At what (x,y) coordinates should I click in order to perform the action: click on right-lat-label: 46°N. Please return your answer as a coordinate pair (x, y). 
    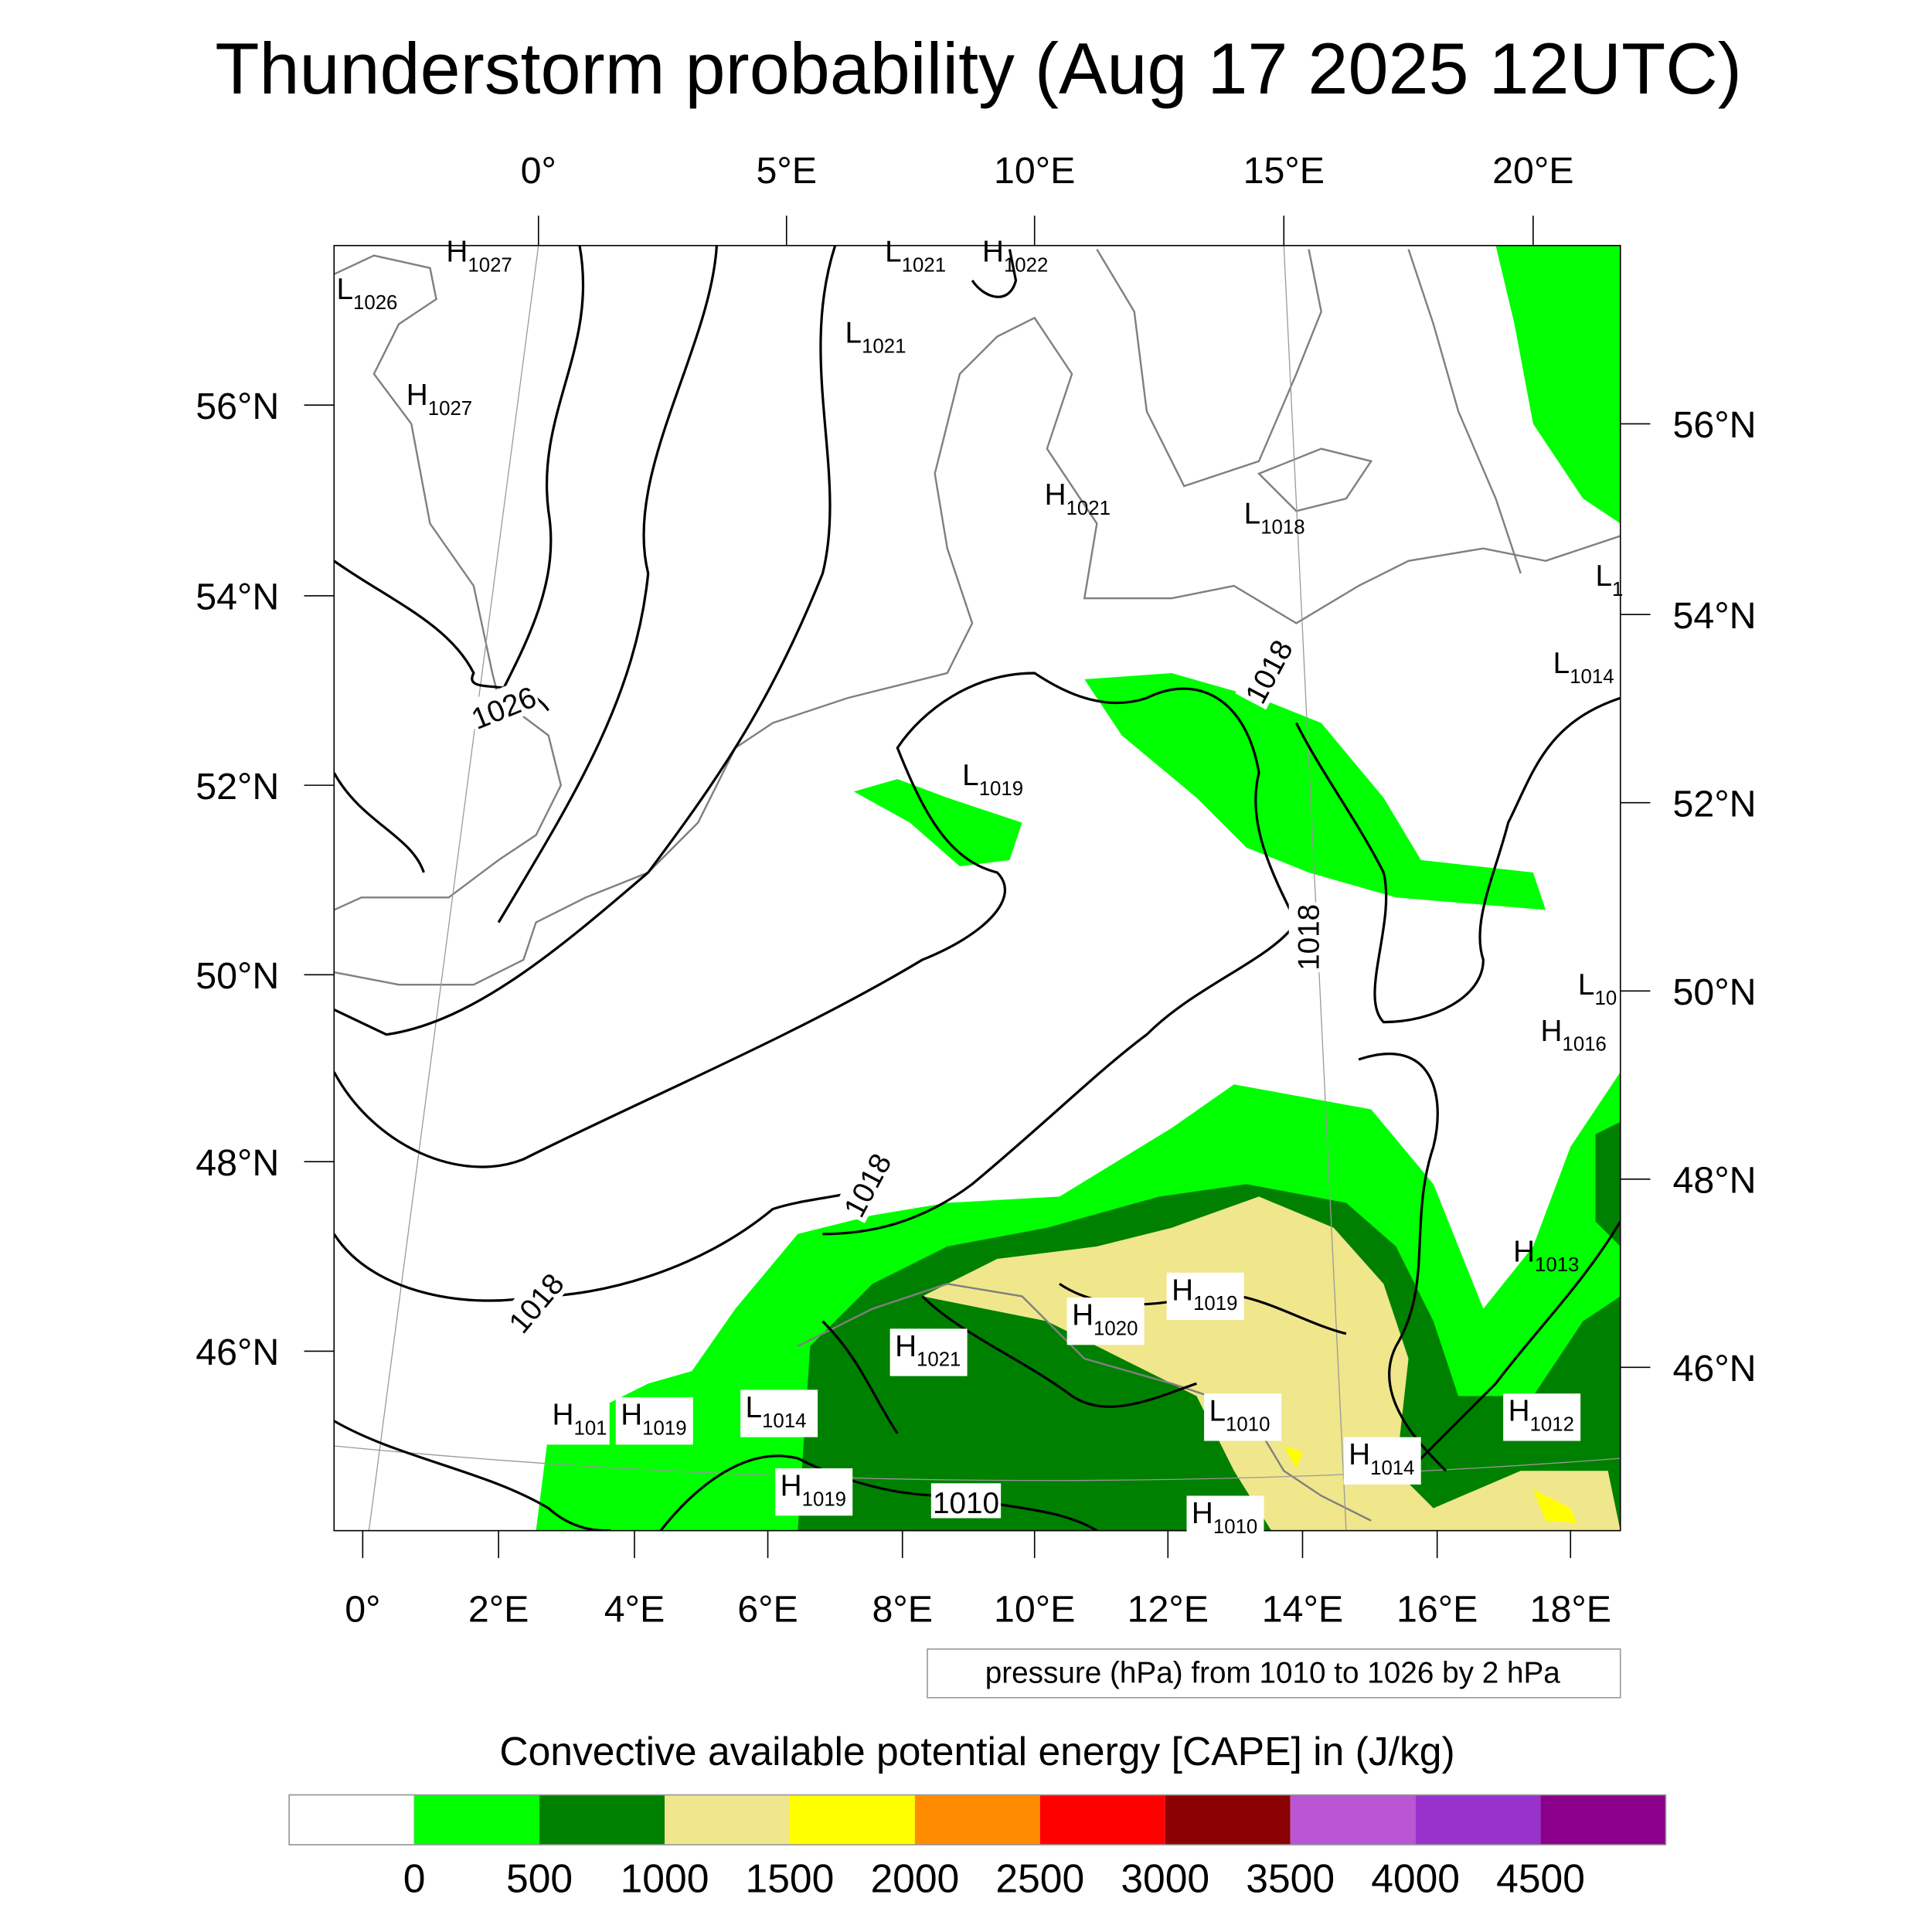
    Looking at the image, I should click on (1715, 1369).